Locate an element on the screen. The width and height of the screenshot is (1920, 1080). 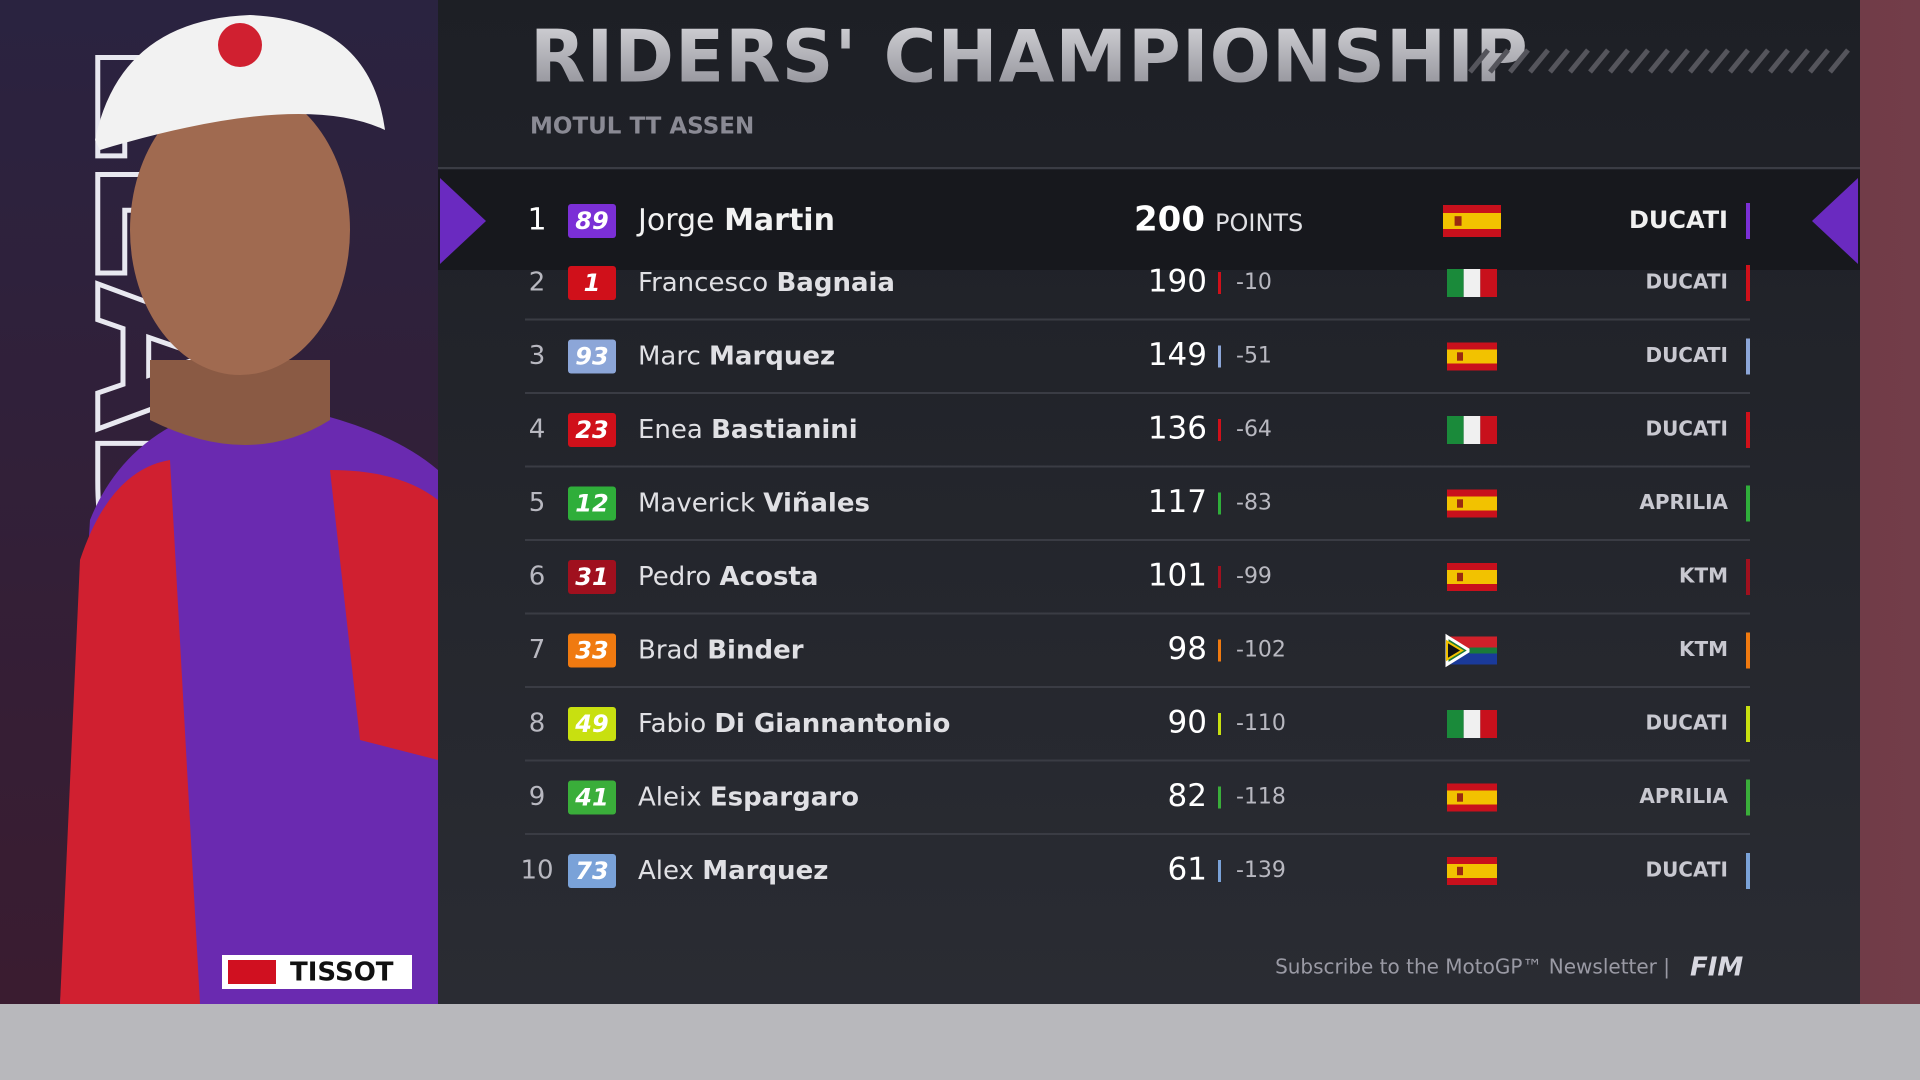
first-name: Maverick is located at coordinates (696, 503).